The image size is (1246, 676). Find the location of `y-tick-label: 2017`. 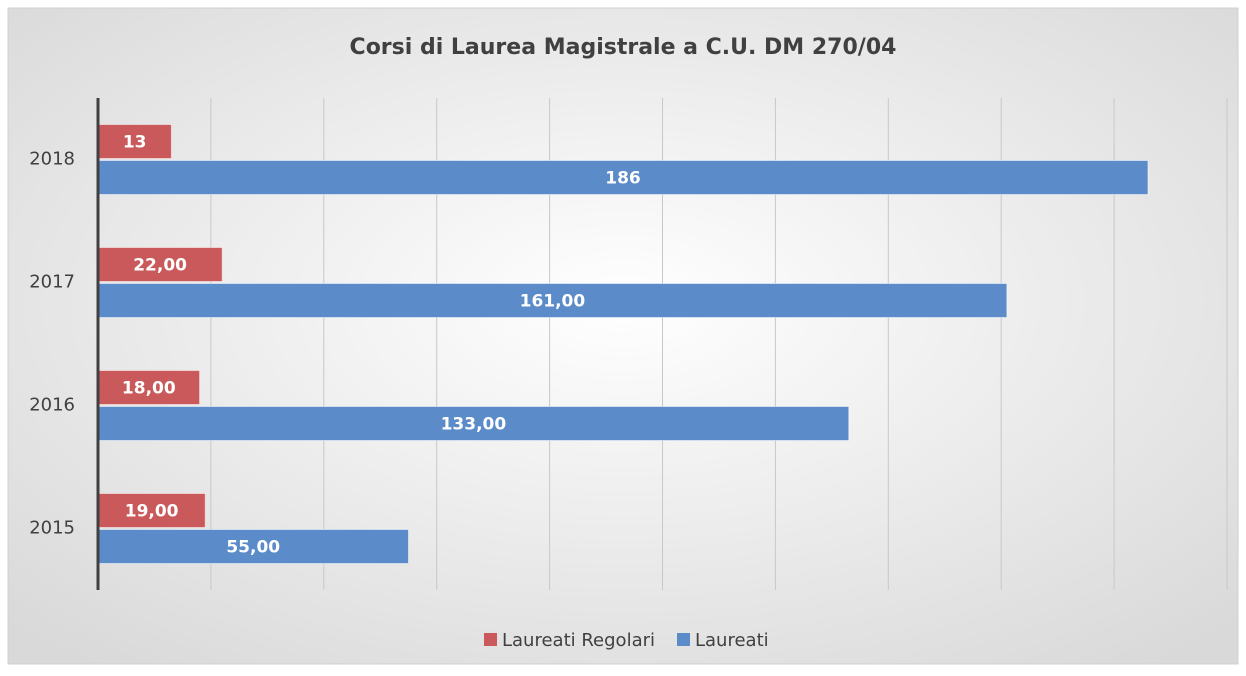

y-tick-label: 2017 is located at coordinates (52, 282).